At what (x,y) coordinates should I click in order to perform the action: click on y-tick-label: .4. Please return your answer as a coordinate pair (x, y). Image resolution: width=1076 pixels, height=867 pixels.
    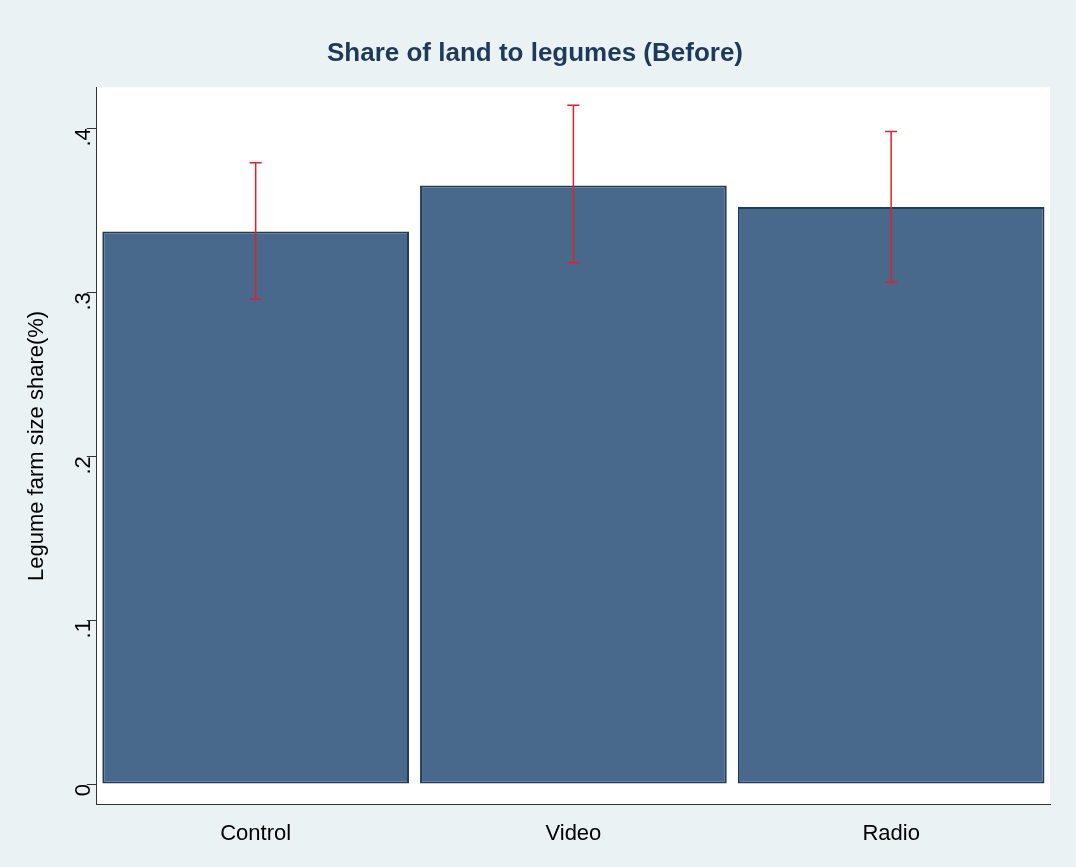
    Looking at the image, I should click on (82, 137).